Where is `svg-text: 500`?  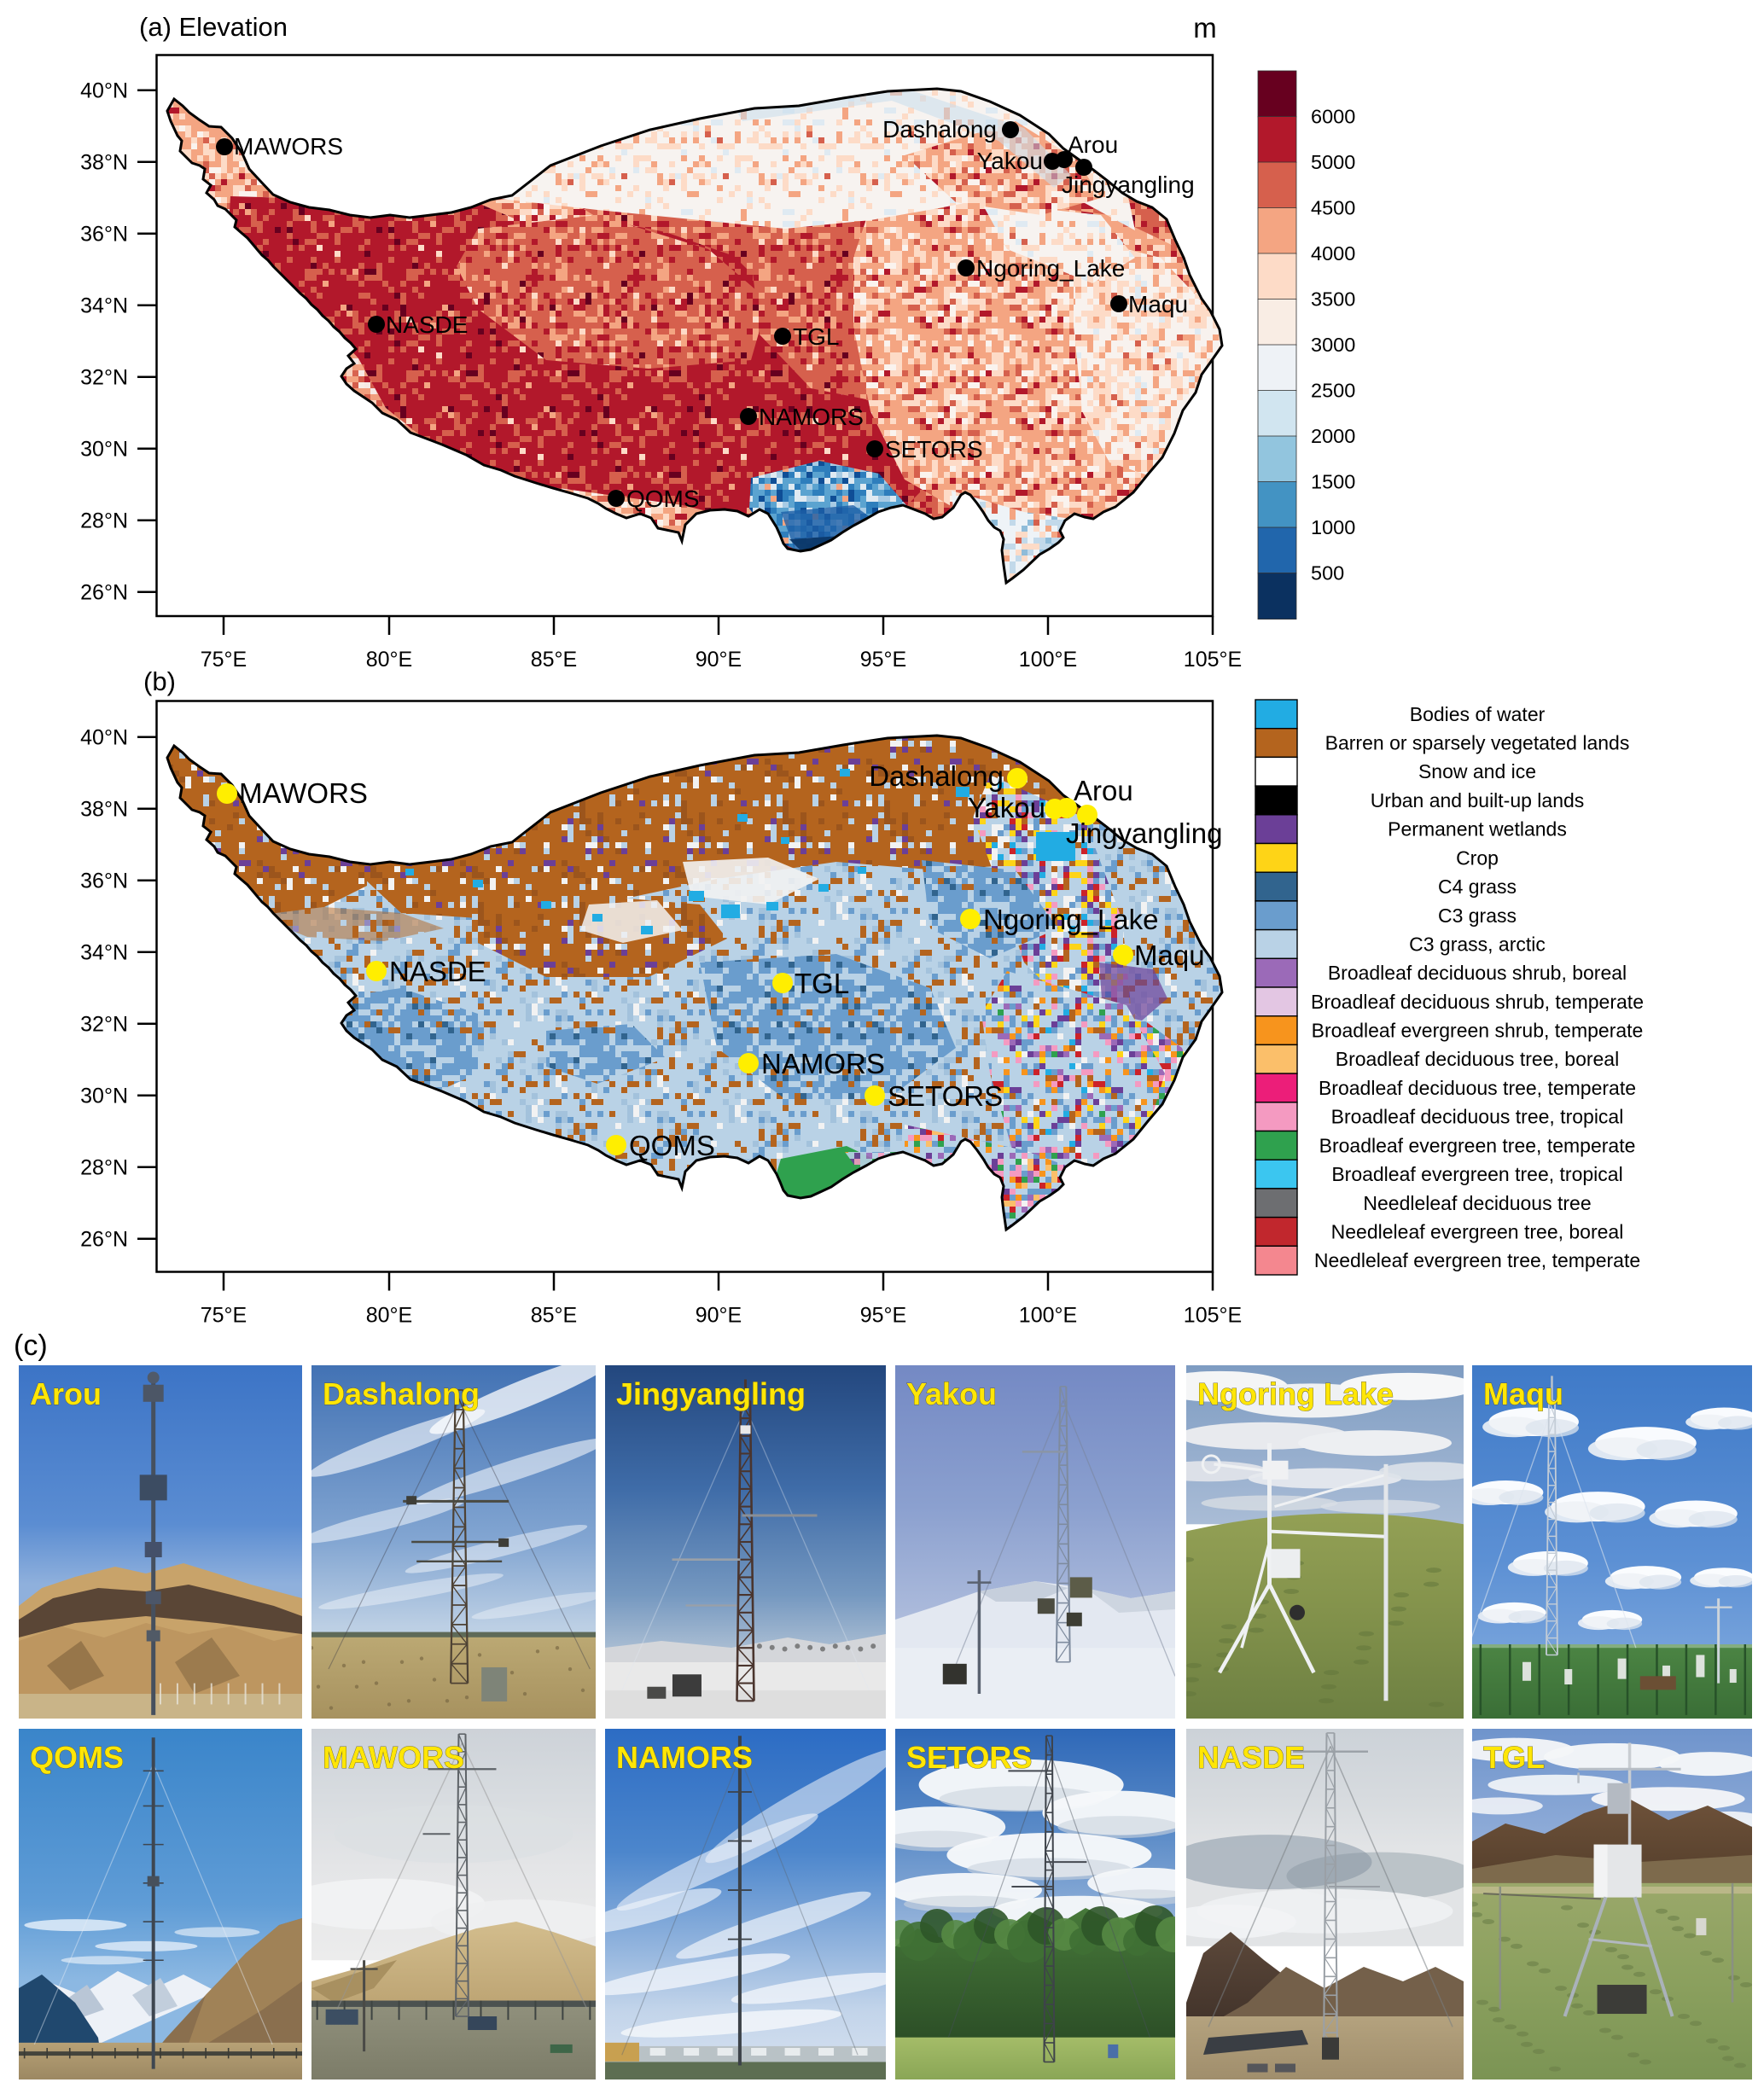 svg-text: 500 is located at coordinates (1327, 574).